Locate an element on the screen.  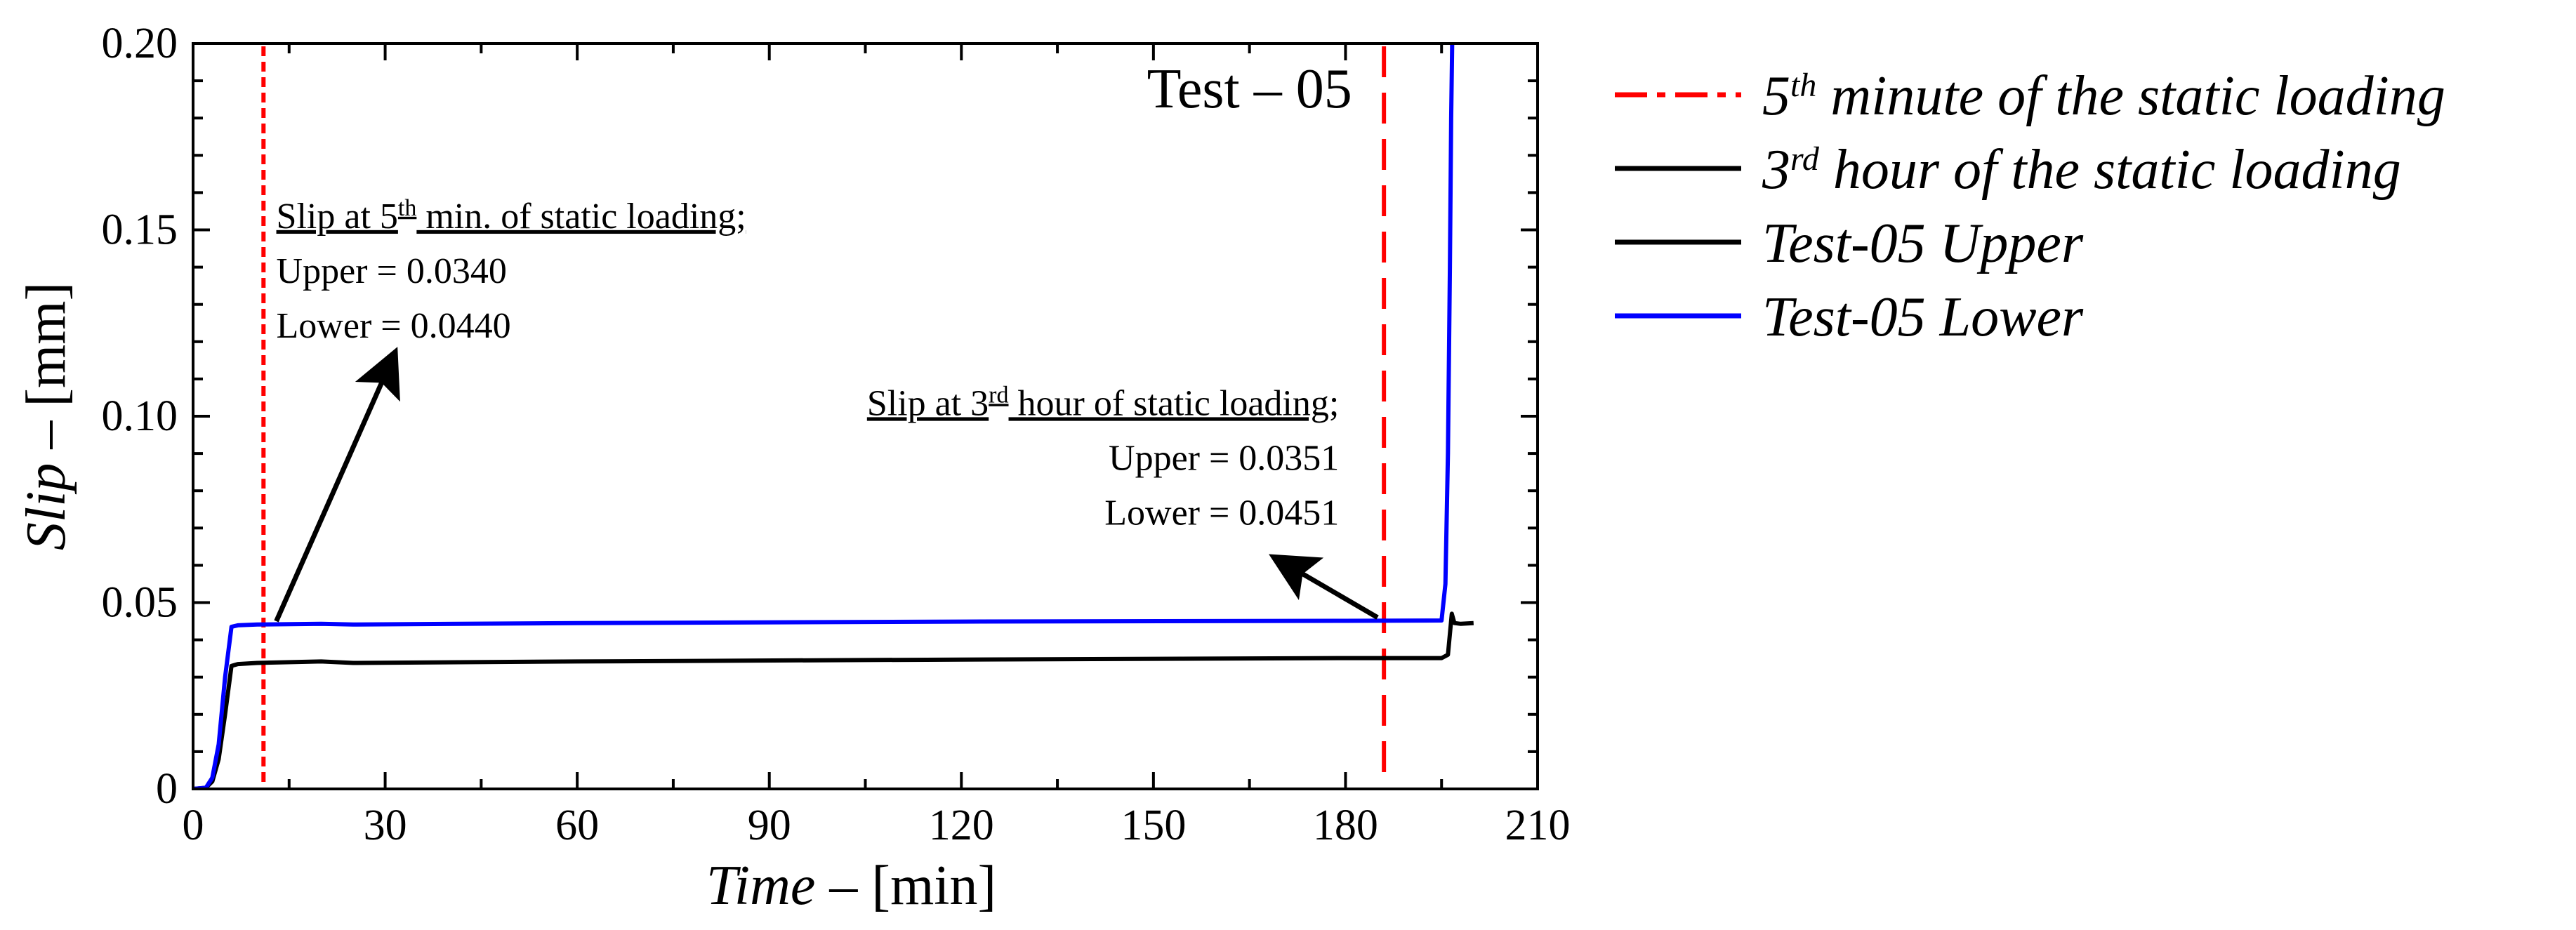
annotation-heading-text: Slip at 5 is located at coordinates (337, 217).